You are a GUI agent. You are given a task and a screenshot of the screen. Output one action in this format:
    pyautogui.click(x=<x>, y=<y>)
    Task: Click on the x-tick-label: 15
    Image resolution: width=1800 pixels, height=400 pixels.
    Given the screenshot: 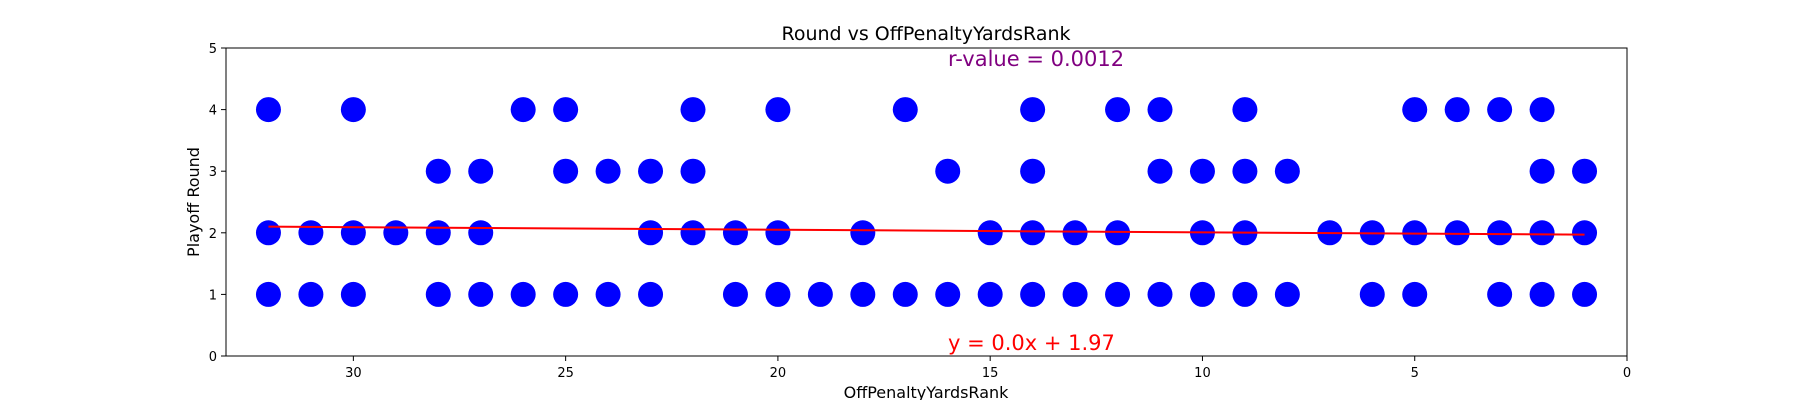 What is the action you would take?
    pyautogui.click(x=990, y=373)
    